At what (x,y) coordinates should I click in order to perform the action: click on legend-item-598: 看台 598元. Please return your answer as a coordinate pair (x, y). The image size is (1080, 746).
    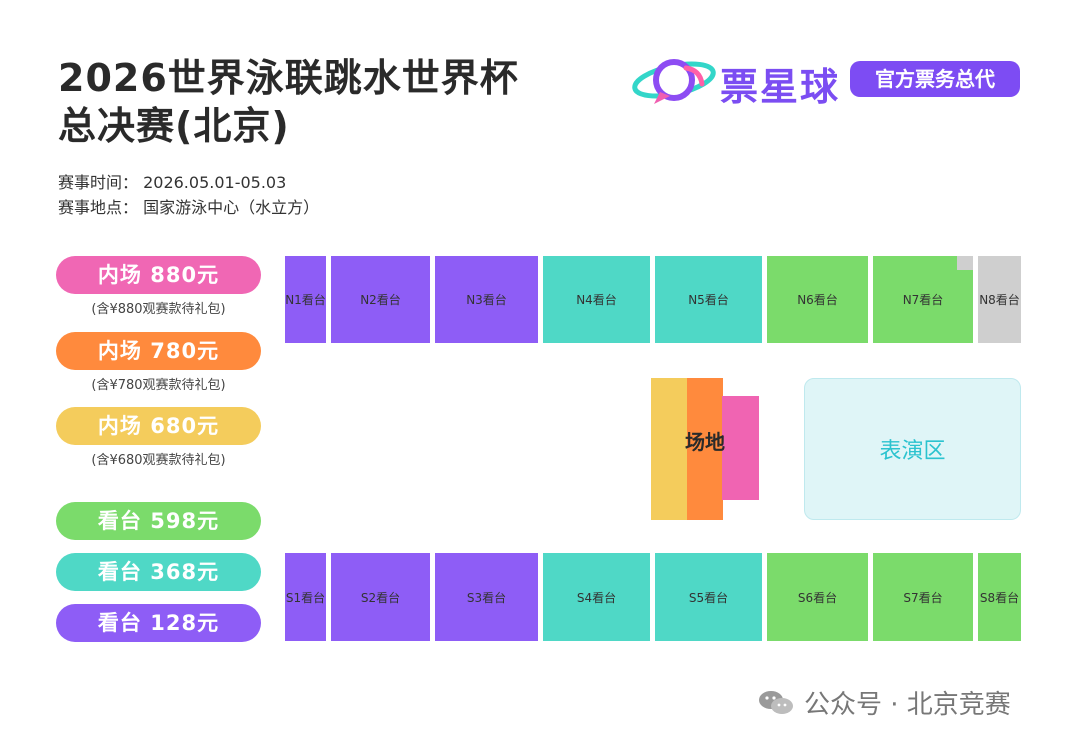
    Looking at the image, I should click on (158, 521).